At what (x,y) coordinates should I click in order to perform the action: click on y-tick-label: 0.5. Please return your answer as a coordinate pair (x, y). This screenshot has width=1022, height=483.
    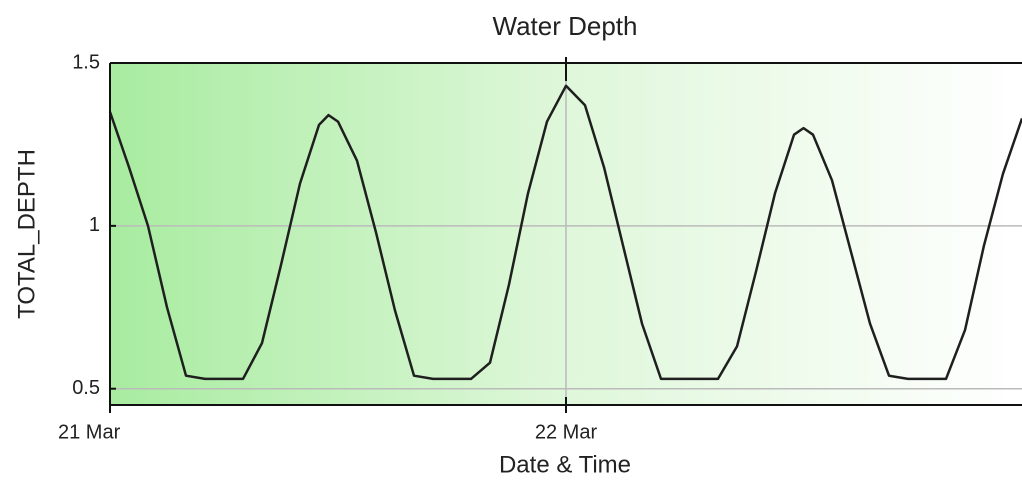
    Looking at the image, I should click on (86, 388).